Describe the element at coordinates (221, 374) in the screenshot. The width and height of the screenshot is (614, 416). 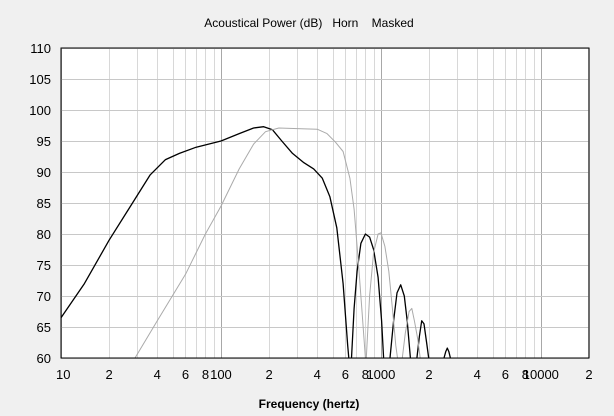
I see `x-tick-label: 100` at that location.